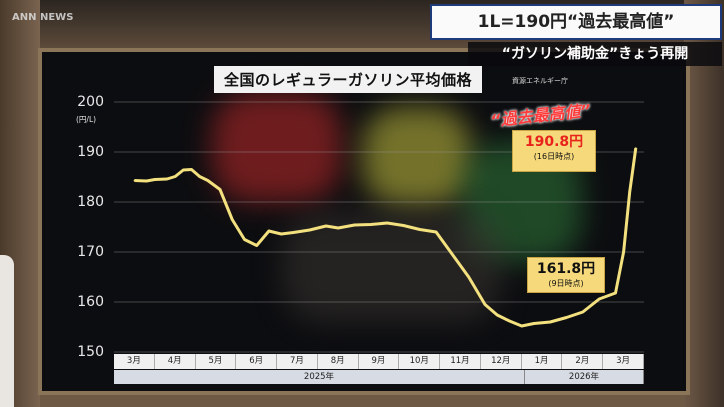 This screenshot has width=724, height=407. Describe the element at coordinates (90, 152) in the screenshot. I see `y-tick-190: 190` at that location.